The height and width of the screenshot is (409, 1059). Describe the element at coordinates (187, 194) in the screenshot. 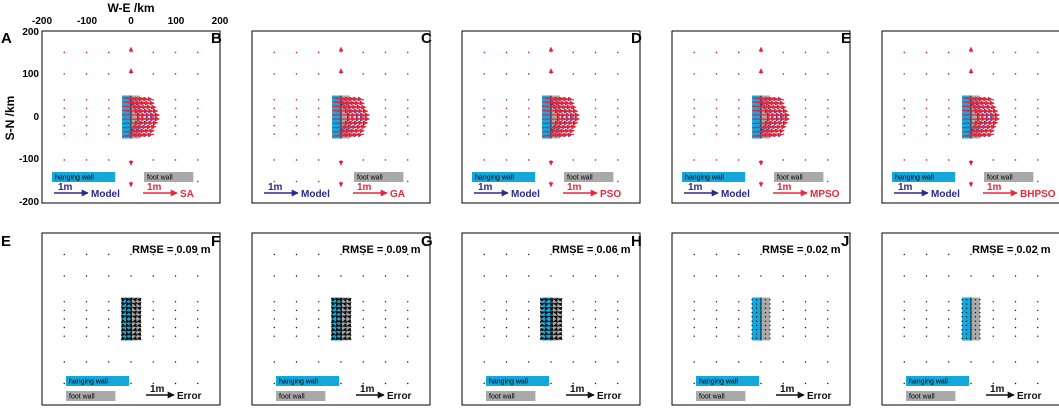

I see `method-scale-text: SA` at that location.